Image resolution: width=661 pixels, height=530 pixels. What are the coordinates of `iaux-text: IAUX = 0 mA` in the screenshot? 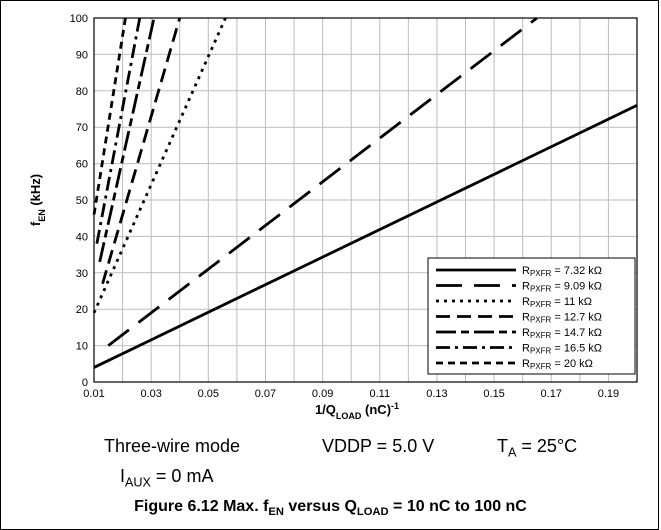 It's located at (167, 478).